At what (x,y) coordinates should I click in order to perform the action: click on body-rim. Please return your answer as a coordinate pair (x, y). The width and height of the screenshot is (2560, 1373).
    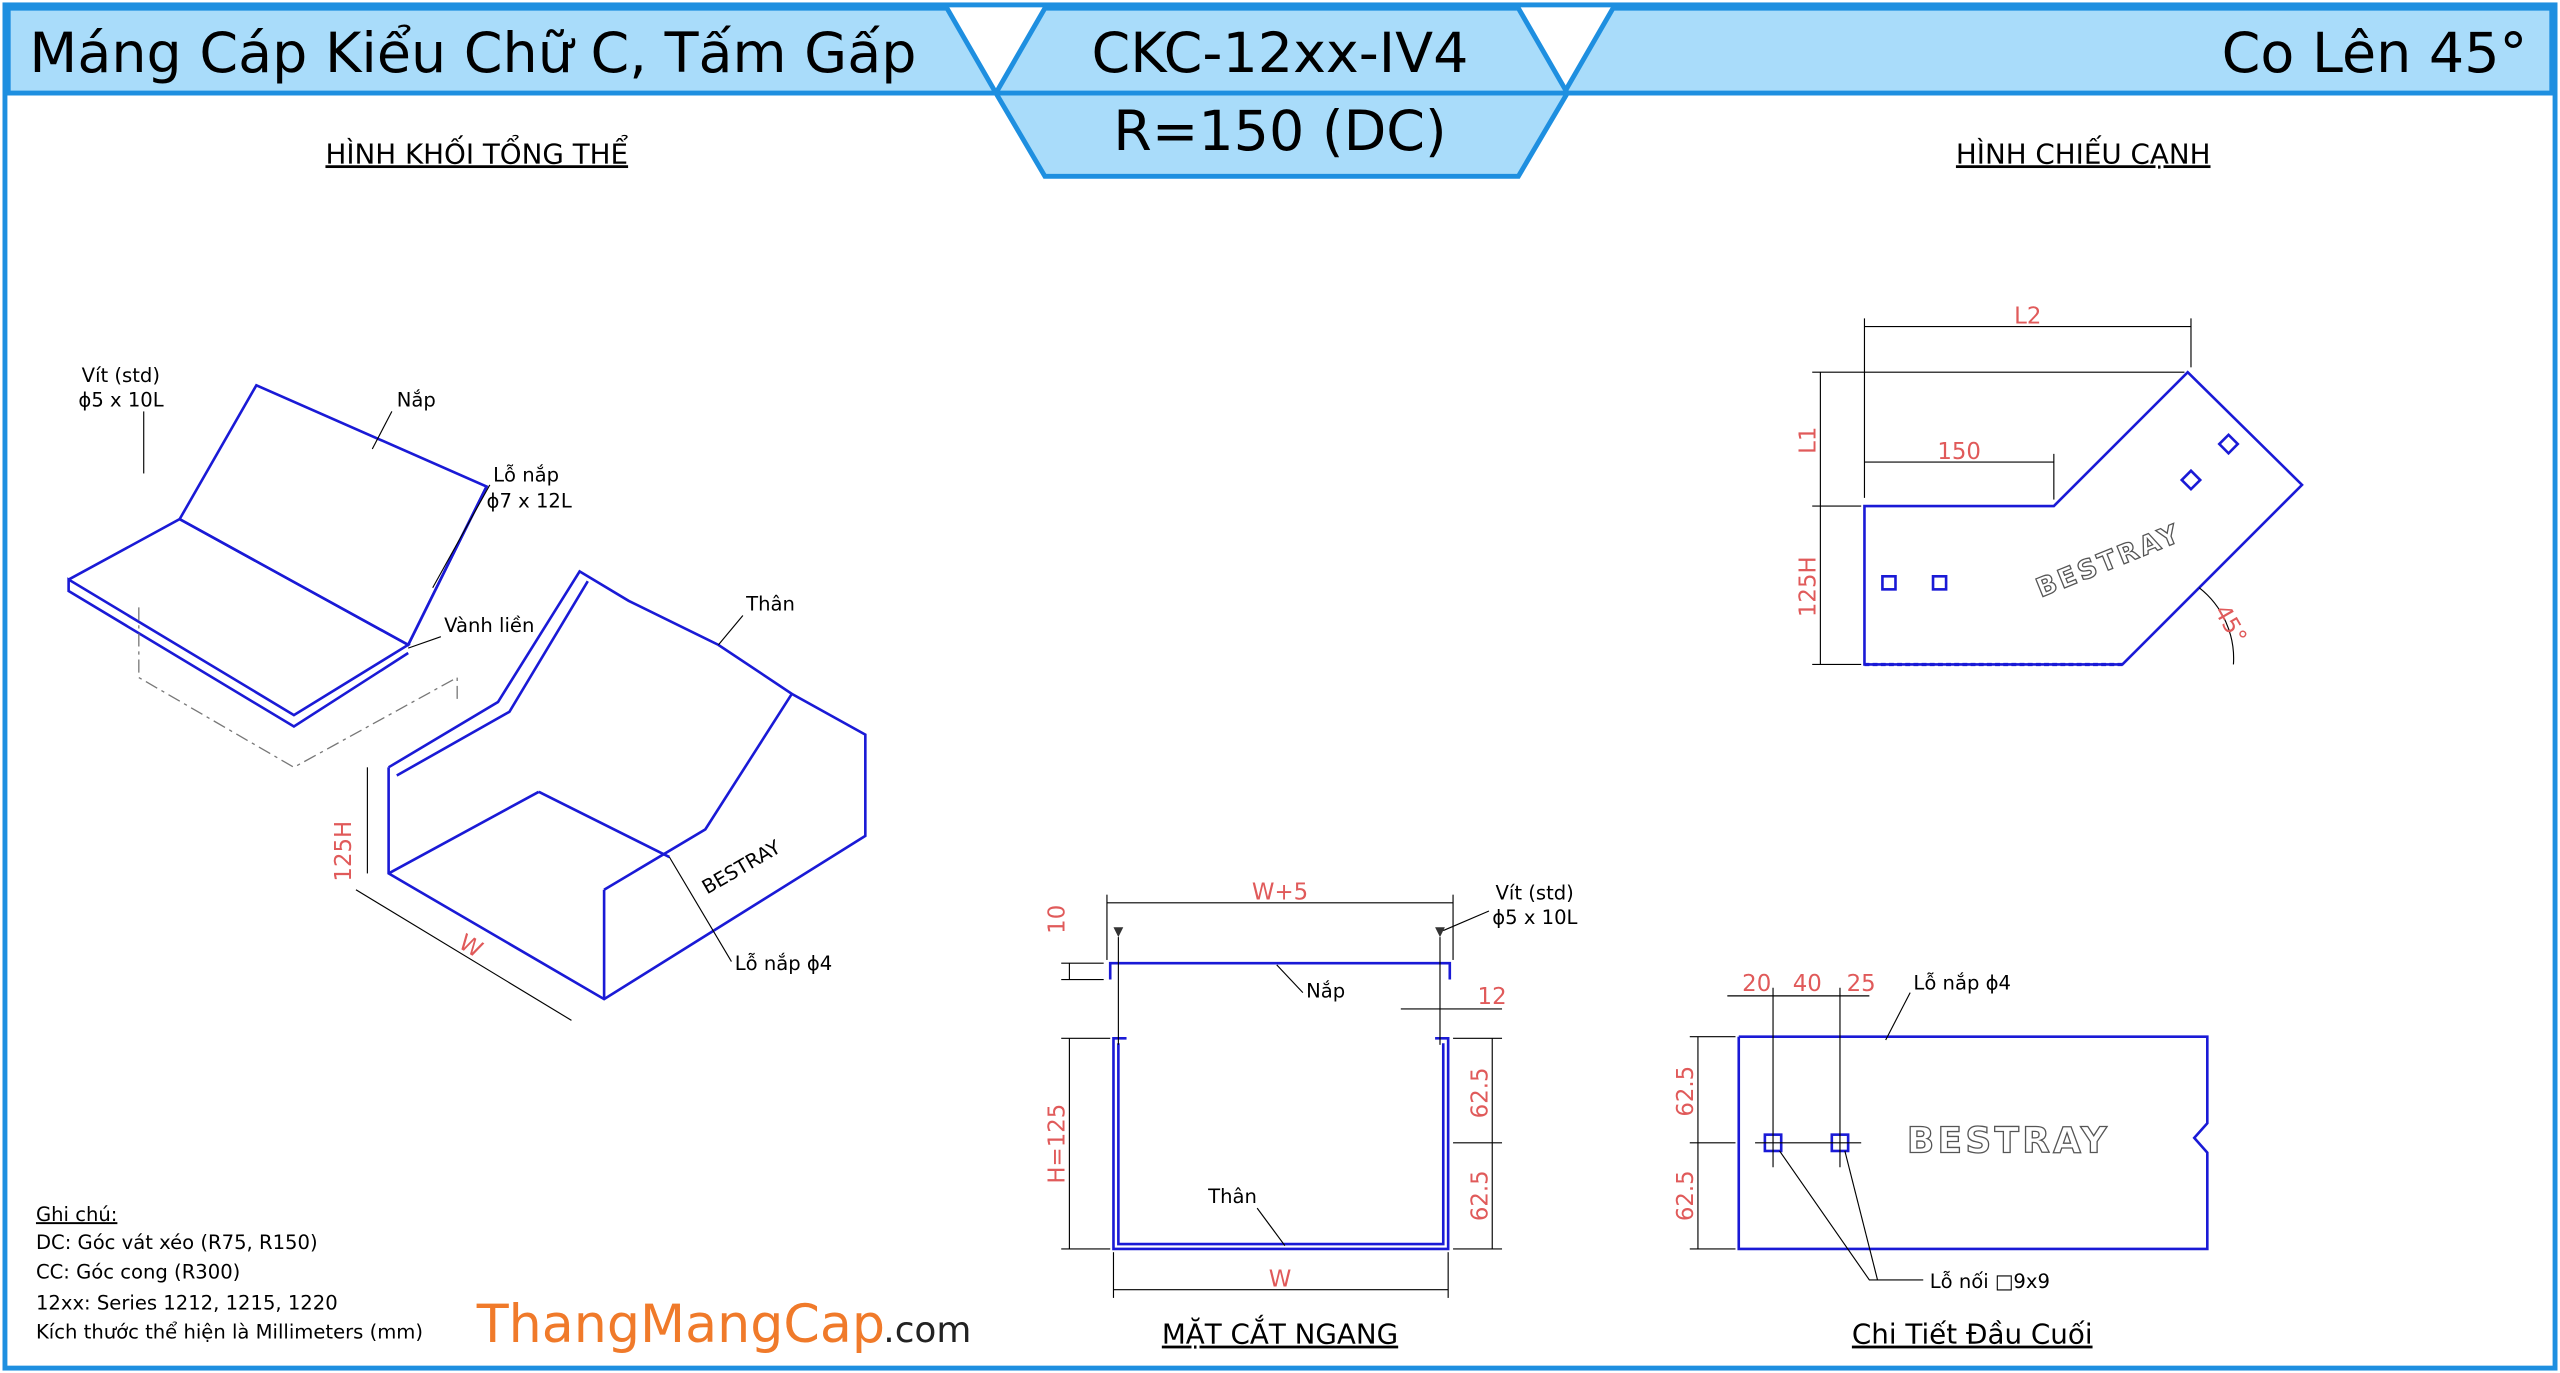
    Looking at the image, I should click on (492, 678).